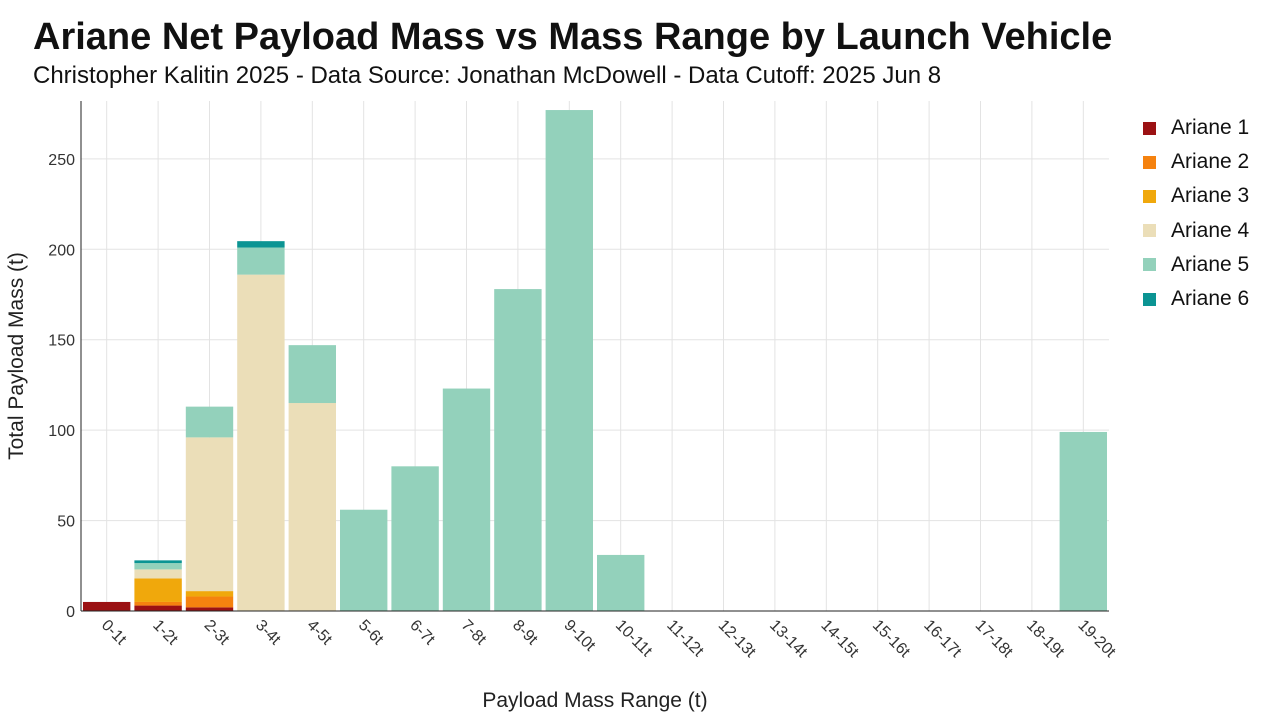  I want to click on legend-item: Ariane 1, so click(1196, 128).